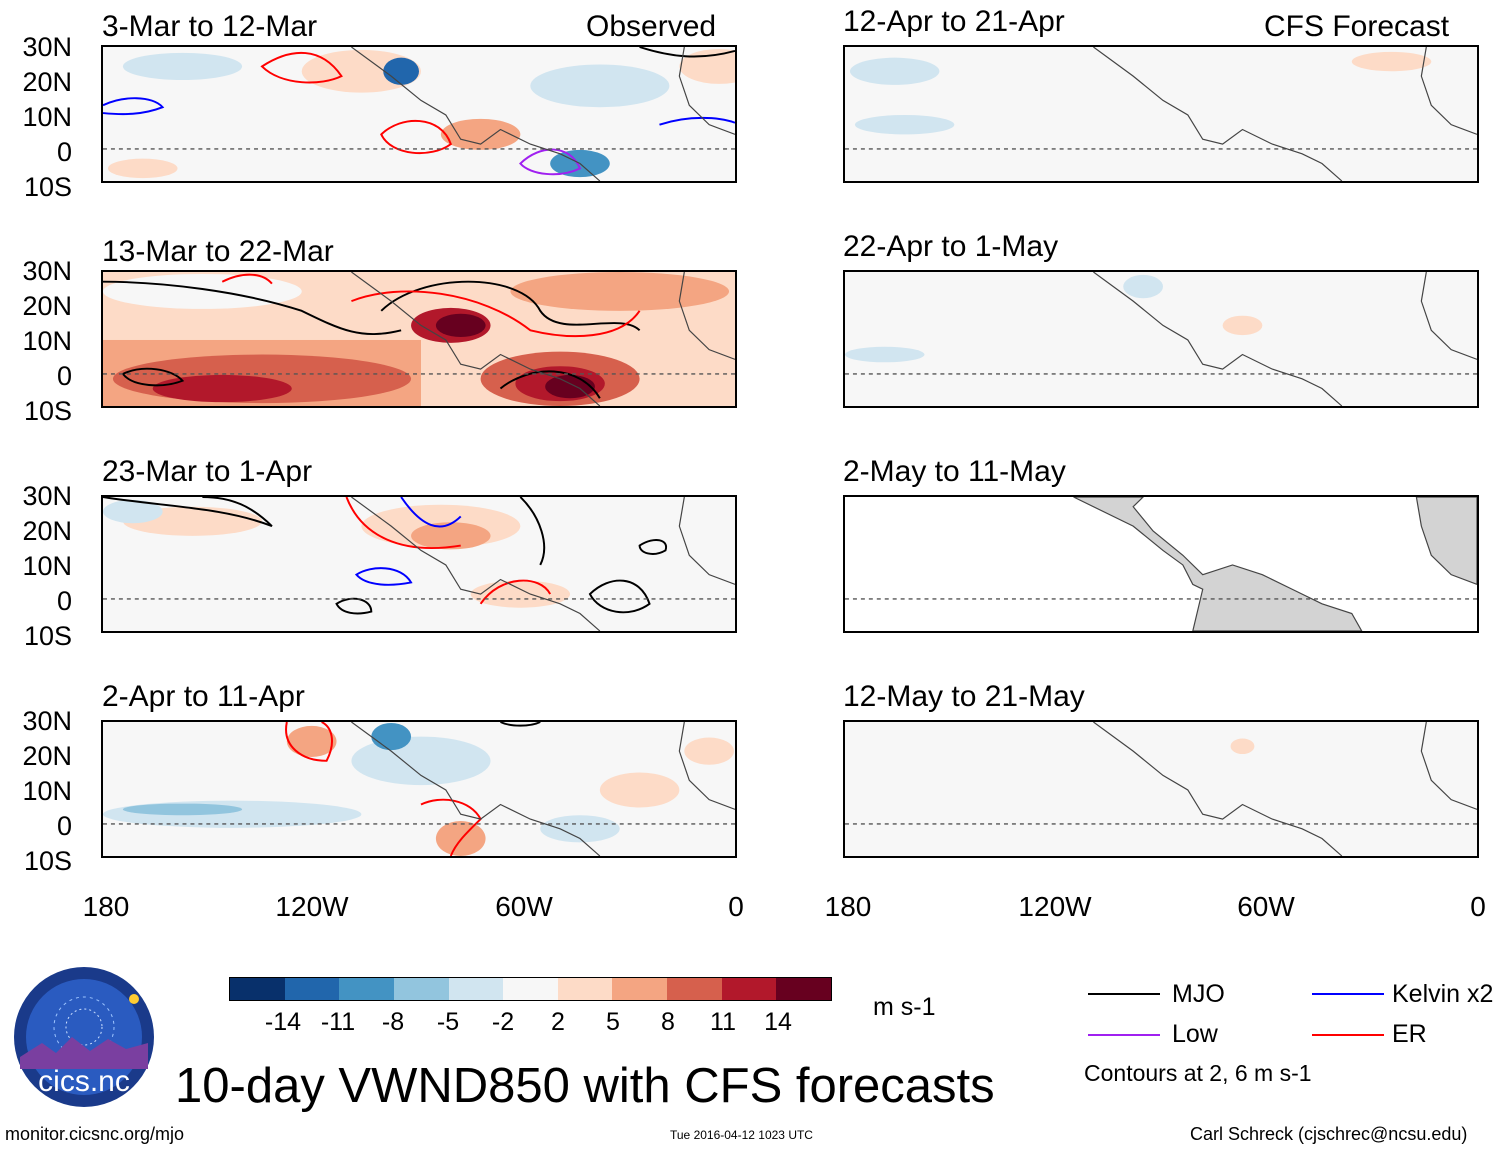 This screenshot has width=1510, height=1149. Describe the element at coordinates (904, 1007) in the screenshot. I see `colorbar-units: m s-1` at that location.